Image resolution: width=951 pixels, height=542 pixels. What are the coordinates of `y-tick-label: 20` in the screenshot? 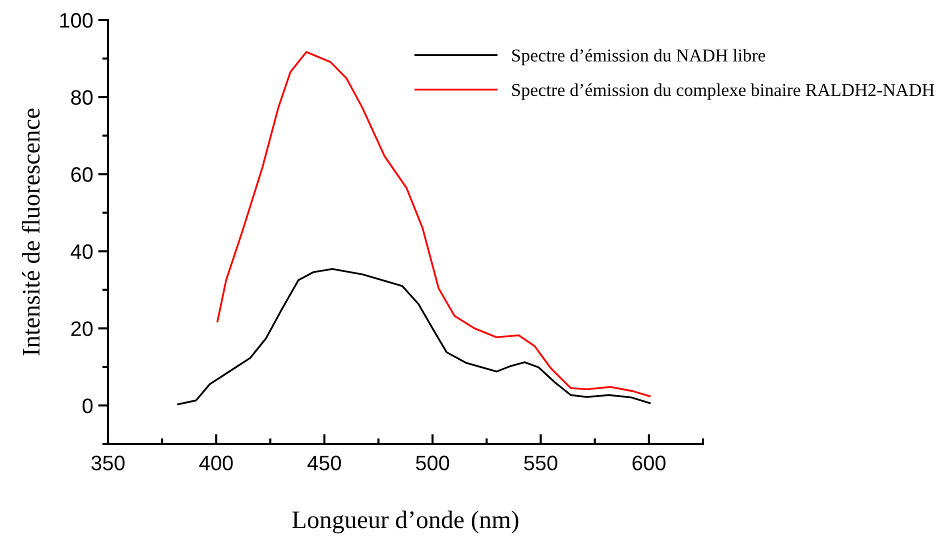 It's located at (82, 328).